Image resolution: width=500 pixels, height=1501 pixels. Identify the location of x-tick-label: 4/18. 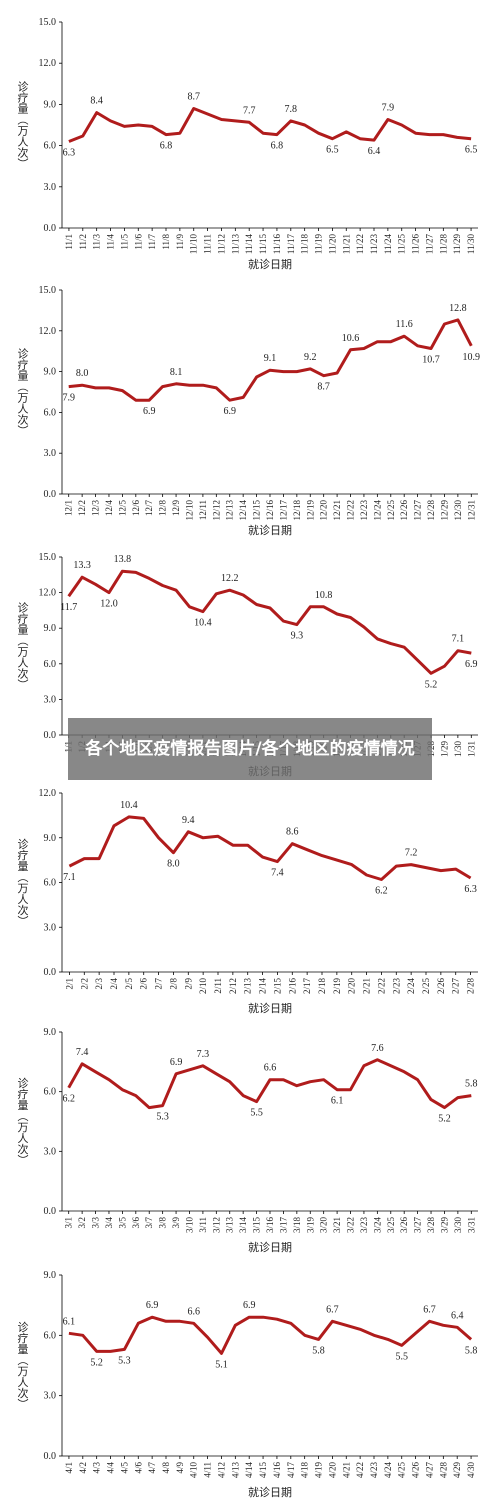
(305, 1470).